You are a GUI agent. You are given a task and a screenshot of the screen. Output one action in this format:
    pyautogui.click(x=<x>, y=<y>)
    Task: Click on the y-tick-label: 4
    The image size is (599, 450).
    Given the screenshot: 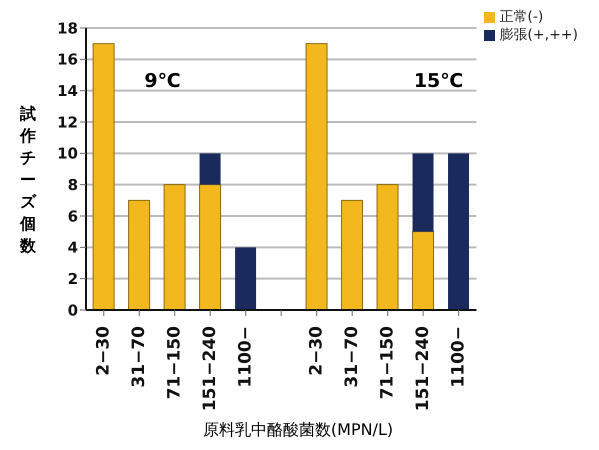 What is the action you would take?
    pyautogui.click(x=73, y=247)
    